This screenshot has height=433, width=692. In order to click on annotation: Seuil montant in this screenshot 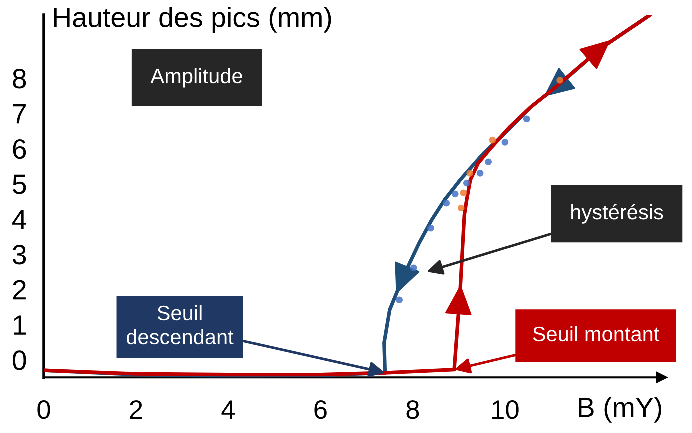, I will do `click(596, 334)`.